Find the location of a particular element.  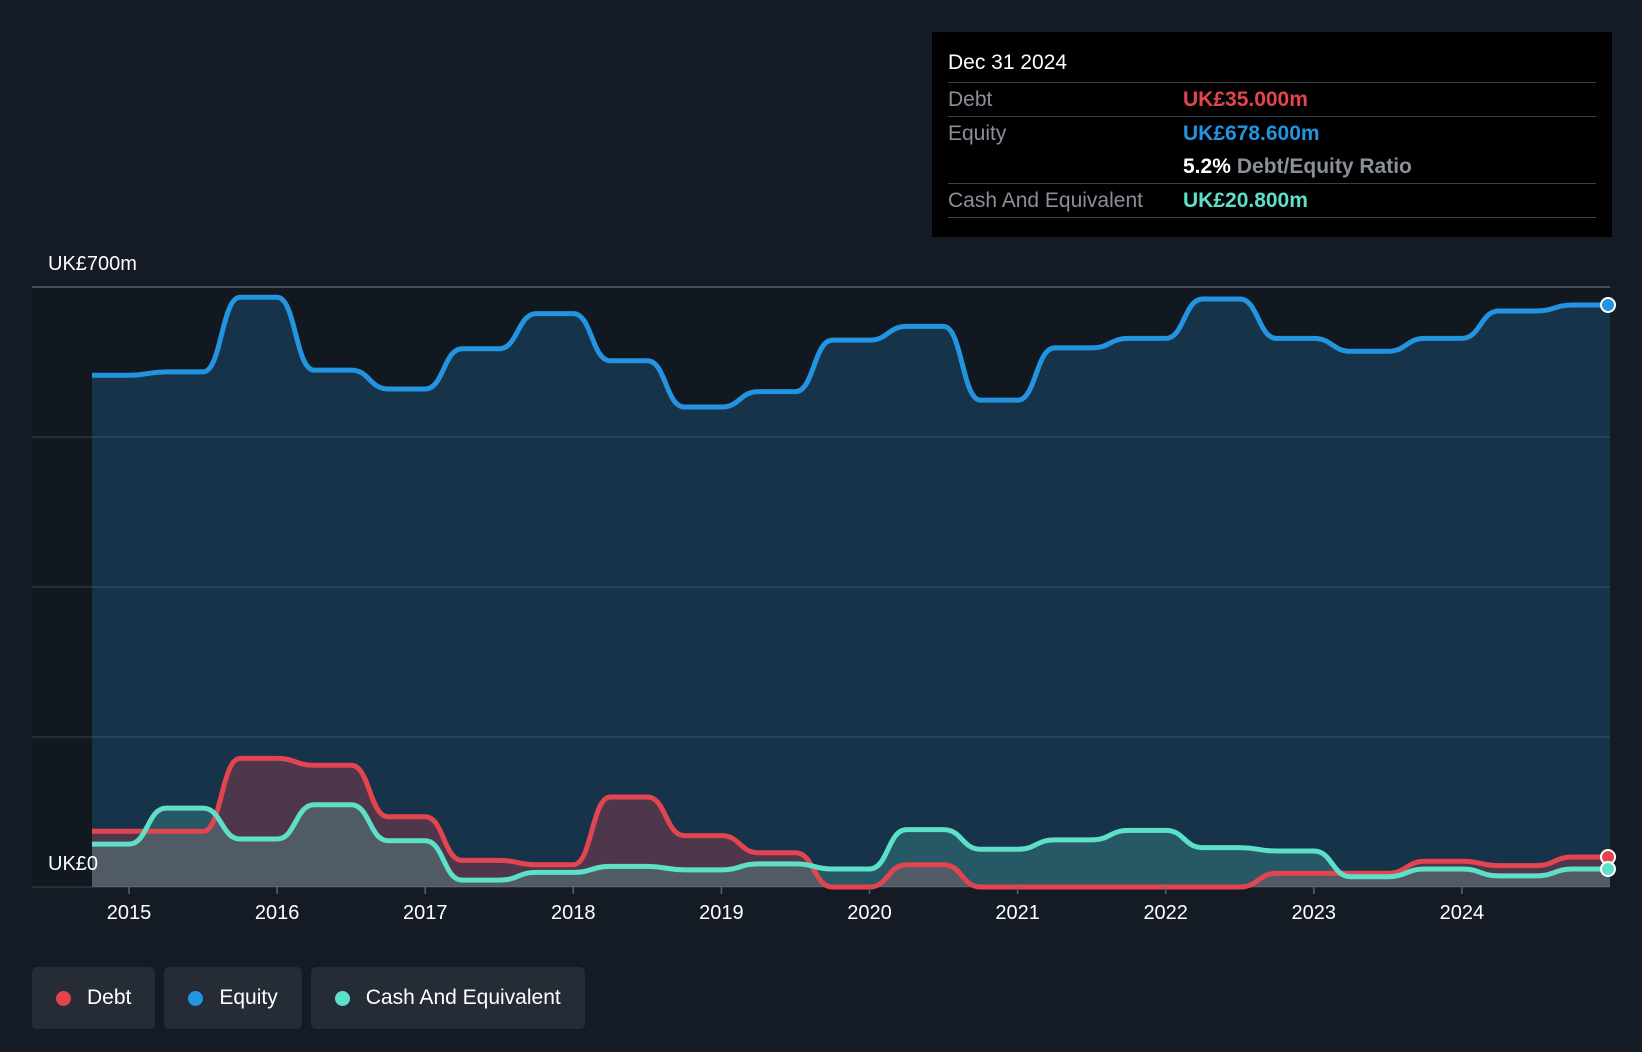

debt-area is located at coordinates (850, 822).